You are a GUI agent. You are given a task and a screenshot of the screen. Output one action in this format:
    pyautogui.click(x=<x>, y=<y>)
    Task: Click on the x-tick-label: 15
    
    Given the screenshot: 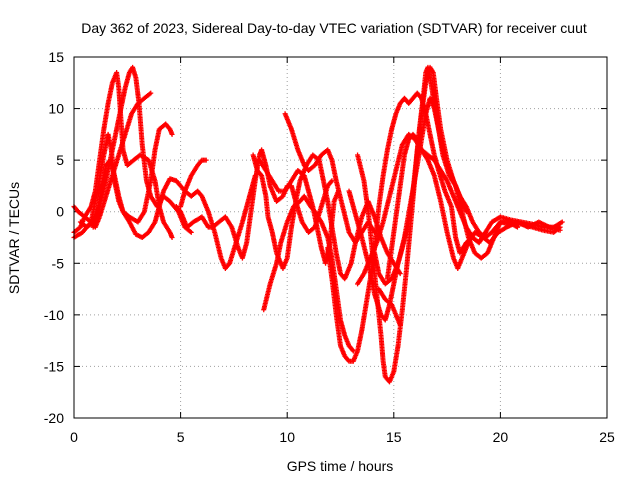 What is the action you would take?
    pyautogui.click(x=394, y=437)
    